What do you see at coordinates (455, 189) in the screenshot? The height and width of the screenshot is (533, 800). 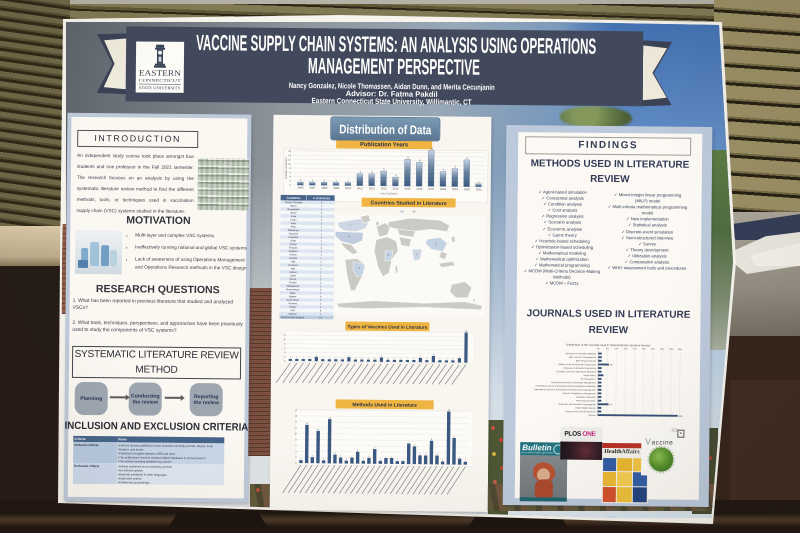 I see `svg-text: 2019` at bounding box center [455, 189].